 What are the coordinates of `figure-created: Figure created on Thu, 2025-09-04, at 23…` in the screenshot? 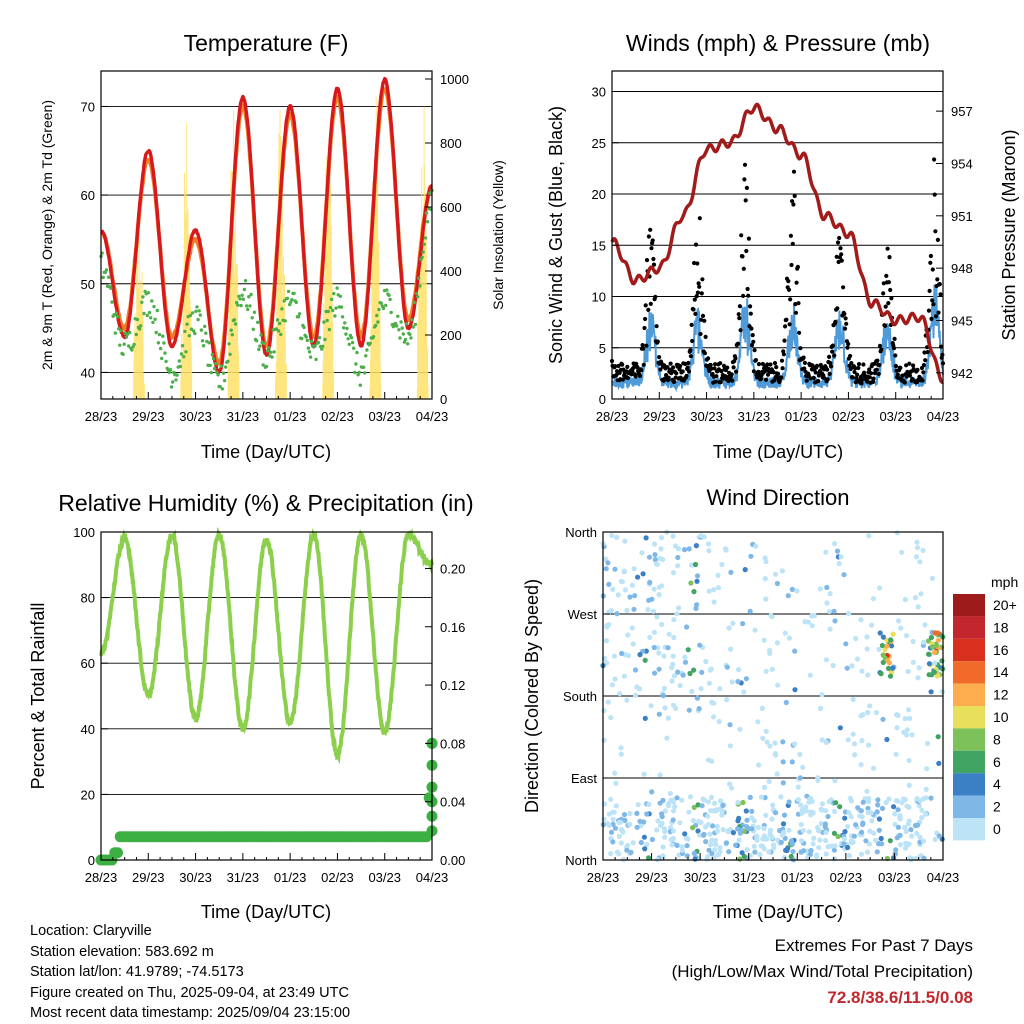 It's located at (189, 992).